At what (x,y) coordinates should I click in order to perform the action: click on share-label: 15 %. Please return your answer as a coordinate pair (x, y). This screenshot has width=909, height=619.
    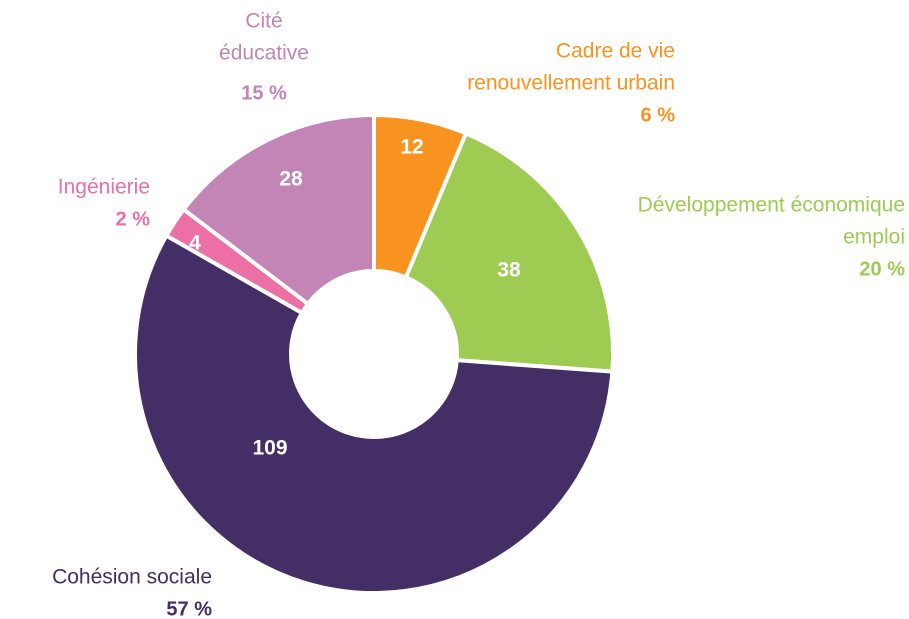
    Looking at the image, I should click on (264, 93).